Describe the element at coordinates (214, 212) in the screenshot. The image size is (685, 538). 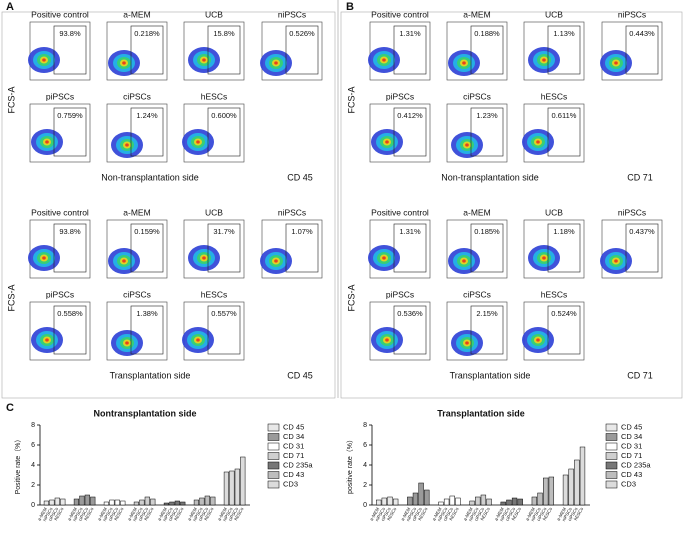
I see `plot-name: UCB` at that location.